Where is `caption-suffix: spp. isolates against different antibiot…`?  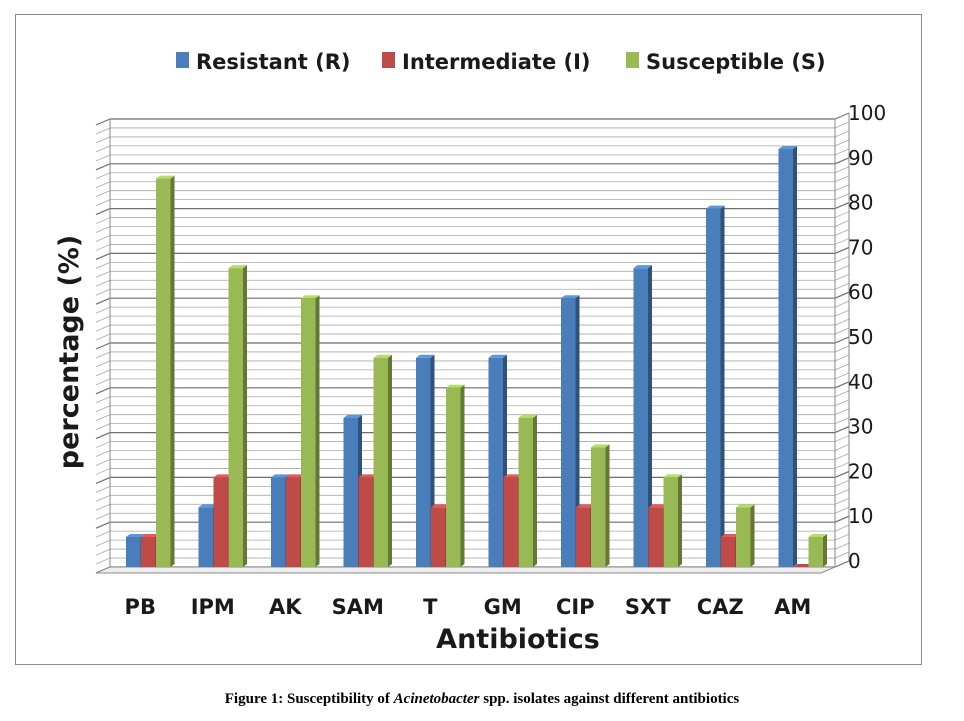
caption-suffix: spp. isolates against different antibiot… is located at coordinates (609, 699).